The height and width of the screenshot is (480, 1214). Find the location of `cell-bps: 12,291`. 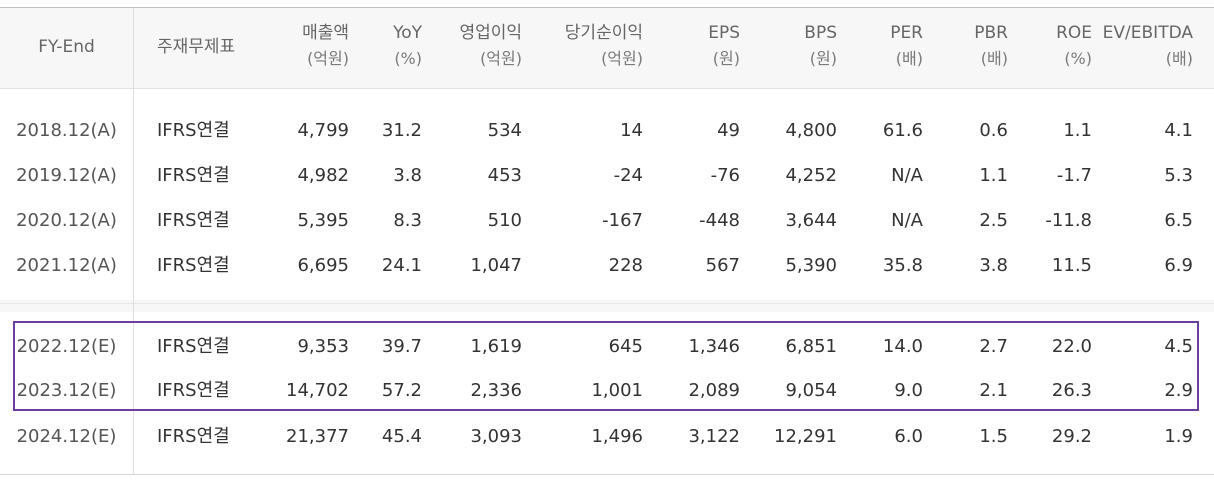

cell-bps: 12,291 is located at coordinates (805, 436).